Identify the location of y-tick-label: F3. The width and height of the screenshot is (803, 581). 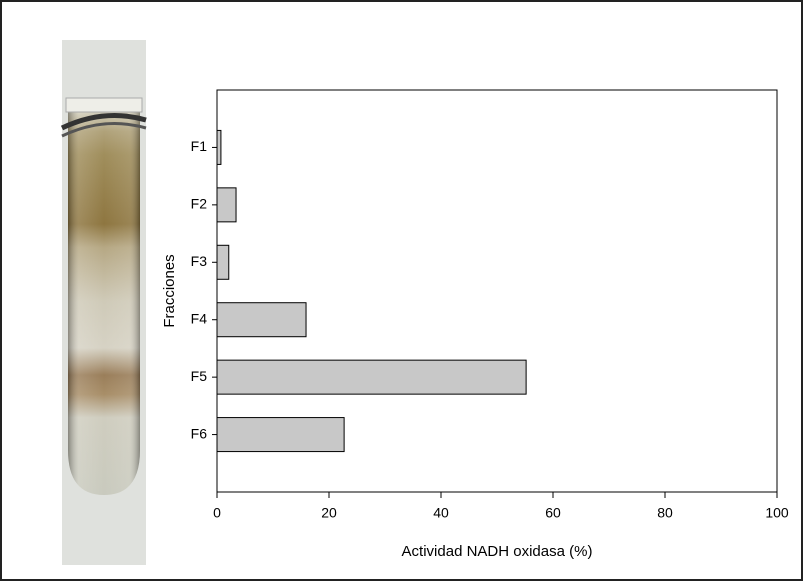
(199, 261).